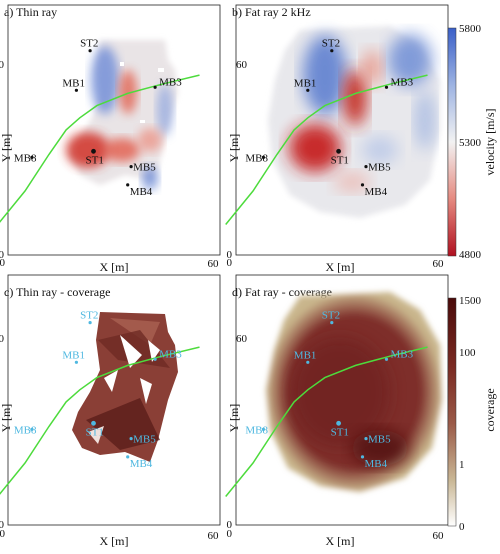 This screenshot has height=554, width=500. What do you see at coordinates (439, 536) in the screenshot?
I see `panel-d-xtick-60: 60` at bounding box center [439, 536].